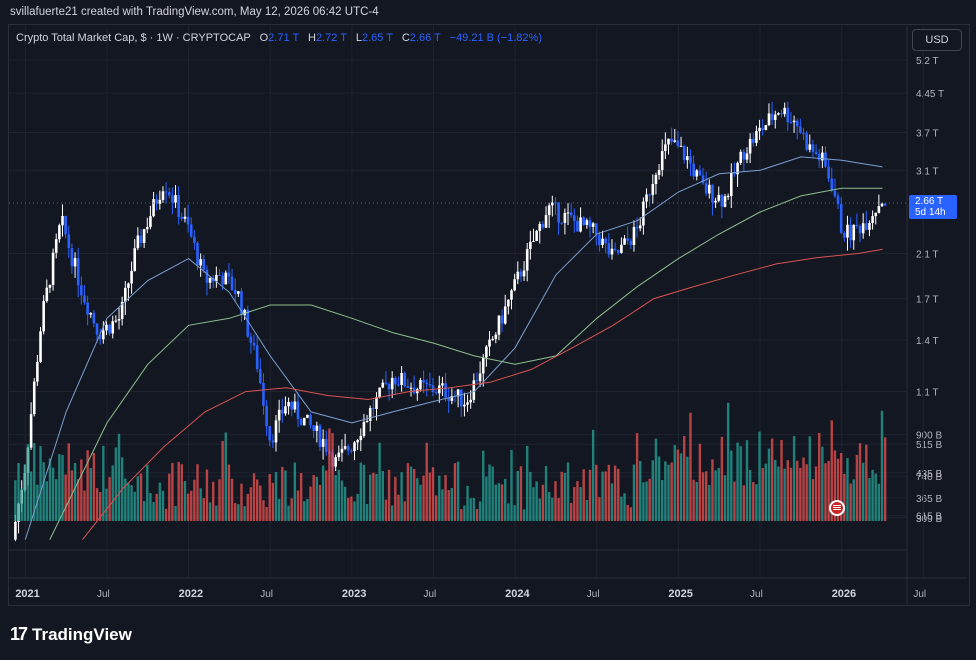 This screenshot has width=976, height=660. Describe the element at coordinates (927, 254) in the screenshot. I see `y-tick-label: 2.1 T` at that location.